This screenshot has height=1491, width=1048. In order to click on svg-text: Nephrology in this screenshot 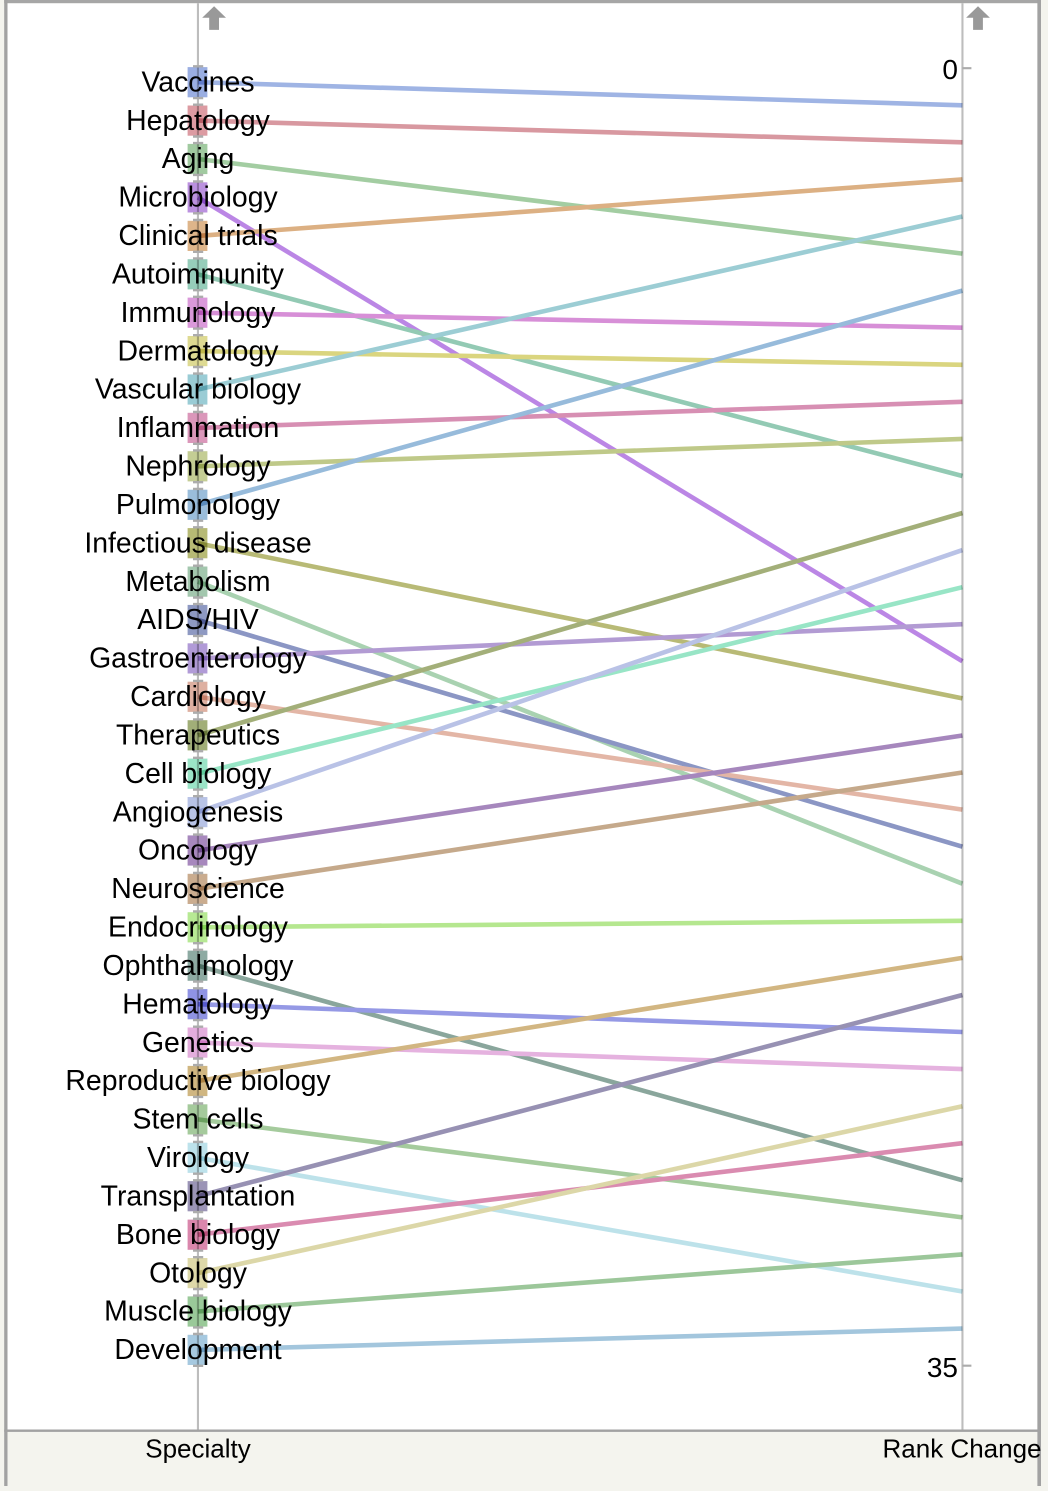, I will do `click(198, 467)`.